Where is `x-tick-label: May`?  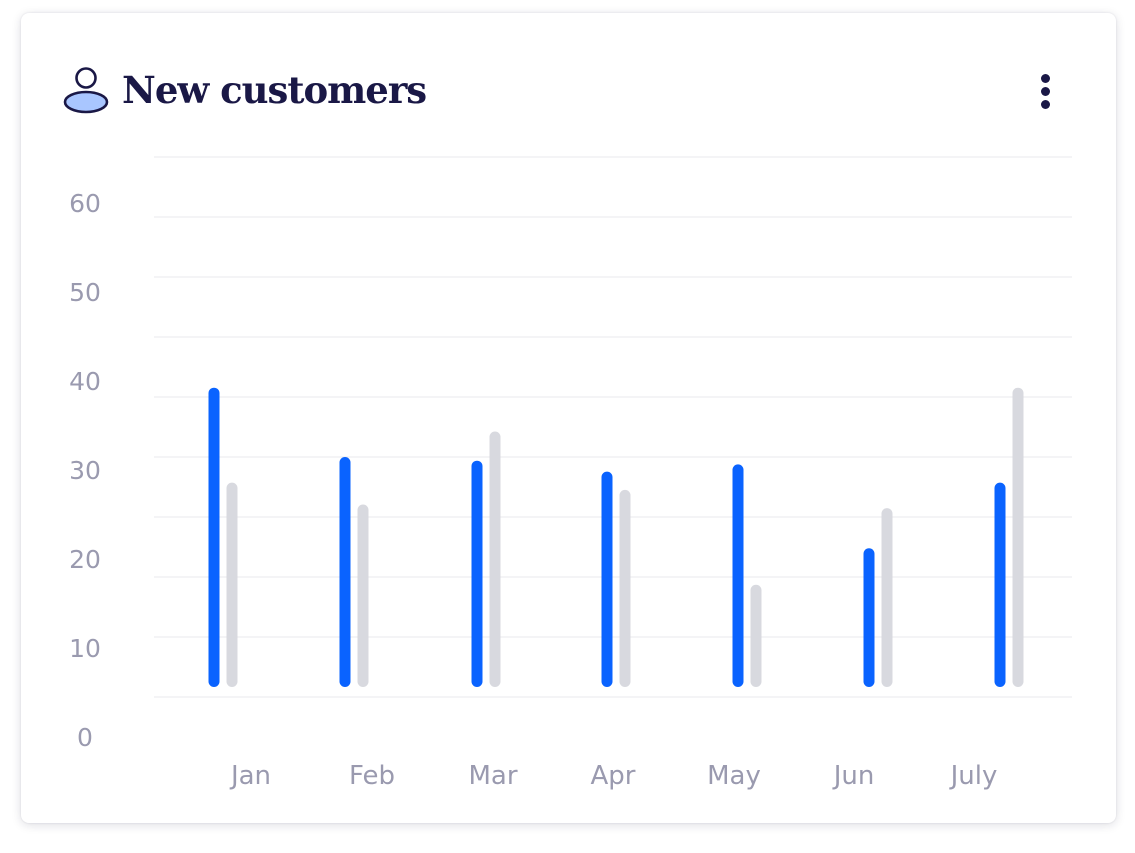 x-tick-label: May is located at coordinates (734, 776).